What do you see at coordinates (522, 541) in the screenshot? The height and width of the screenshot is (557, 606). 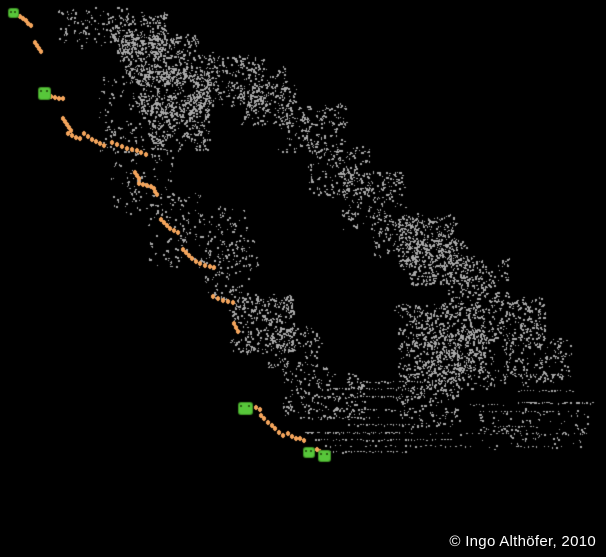 I see `copyright-label: © Ingo Althöfer, 2010` at bounding box center [522, 541].